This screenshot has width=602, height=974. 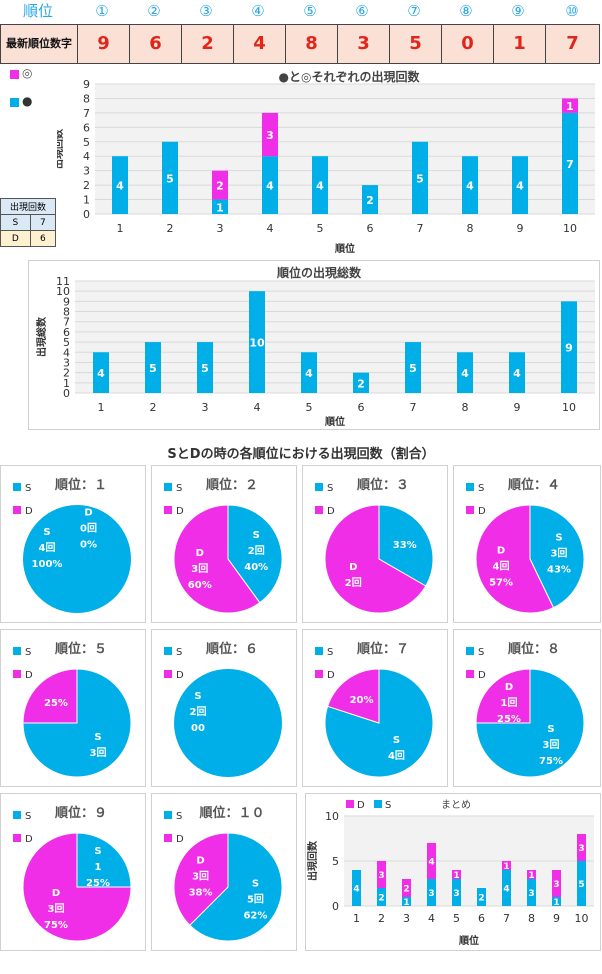 What do you see at coordinates (28, 222) in the screenshot?
I see `appearance-count-table: 出現回数 S 7 D 6` at bounding box center [28, 222].